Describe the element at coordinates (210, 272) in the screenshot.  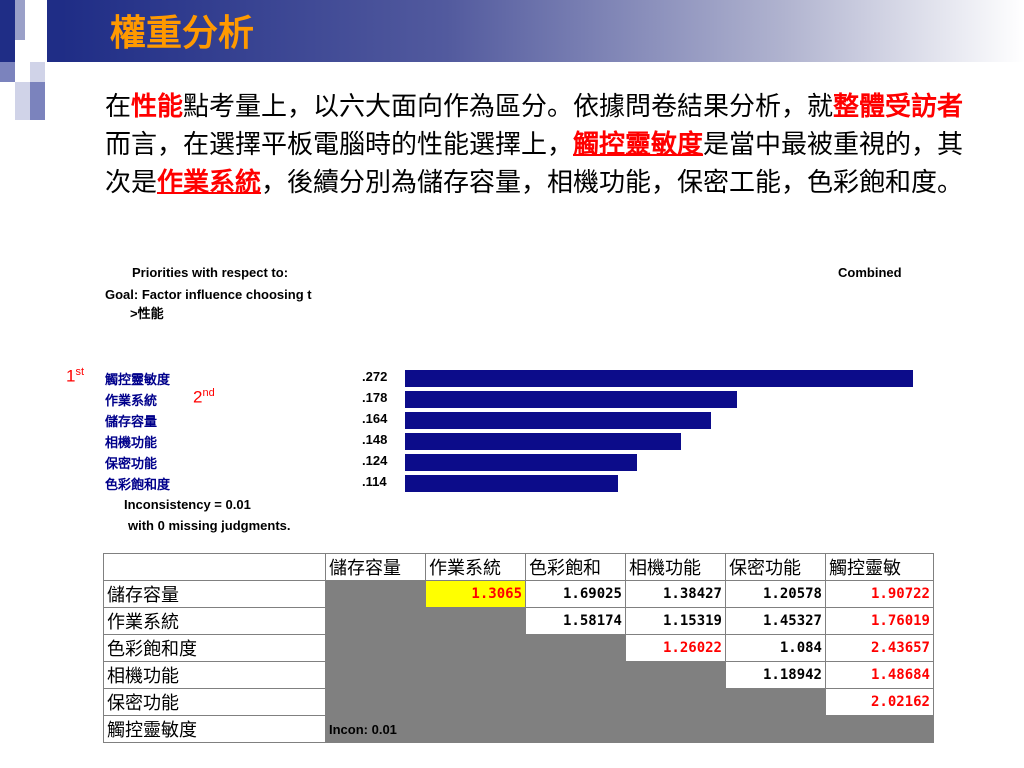
I see `priorities-label: Priorities with respect to:` at that location.